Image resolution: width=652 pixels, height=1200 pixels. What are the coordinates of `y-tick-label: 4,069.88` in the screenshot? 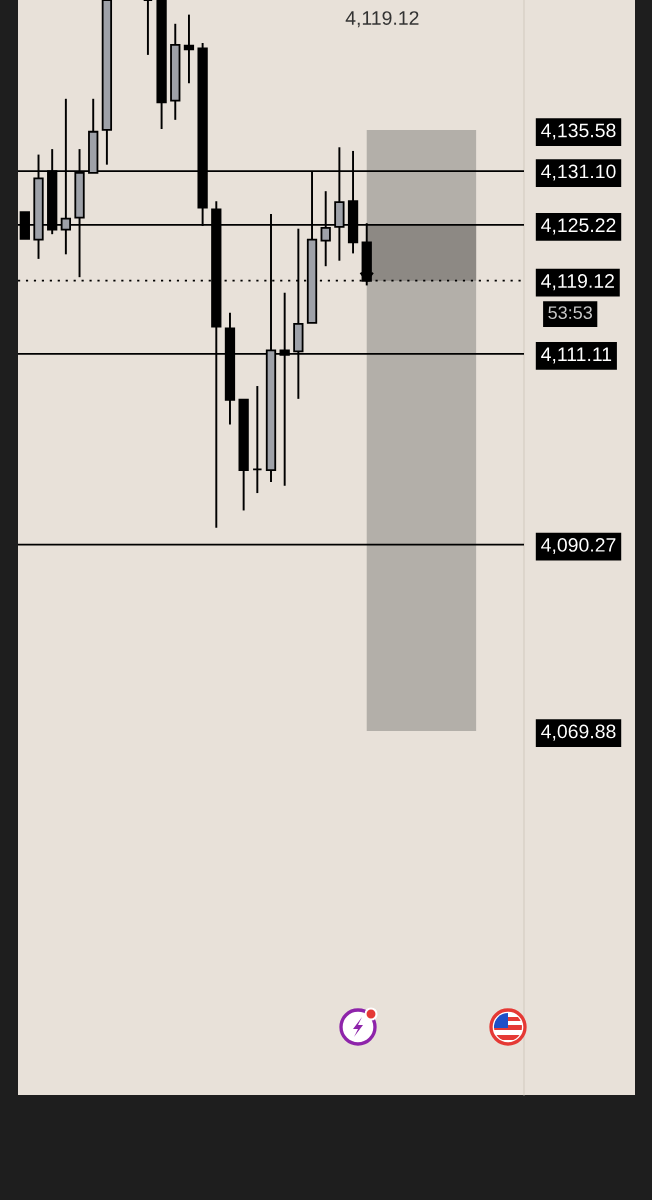 It's located at (578, 732).